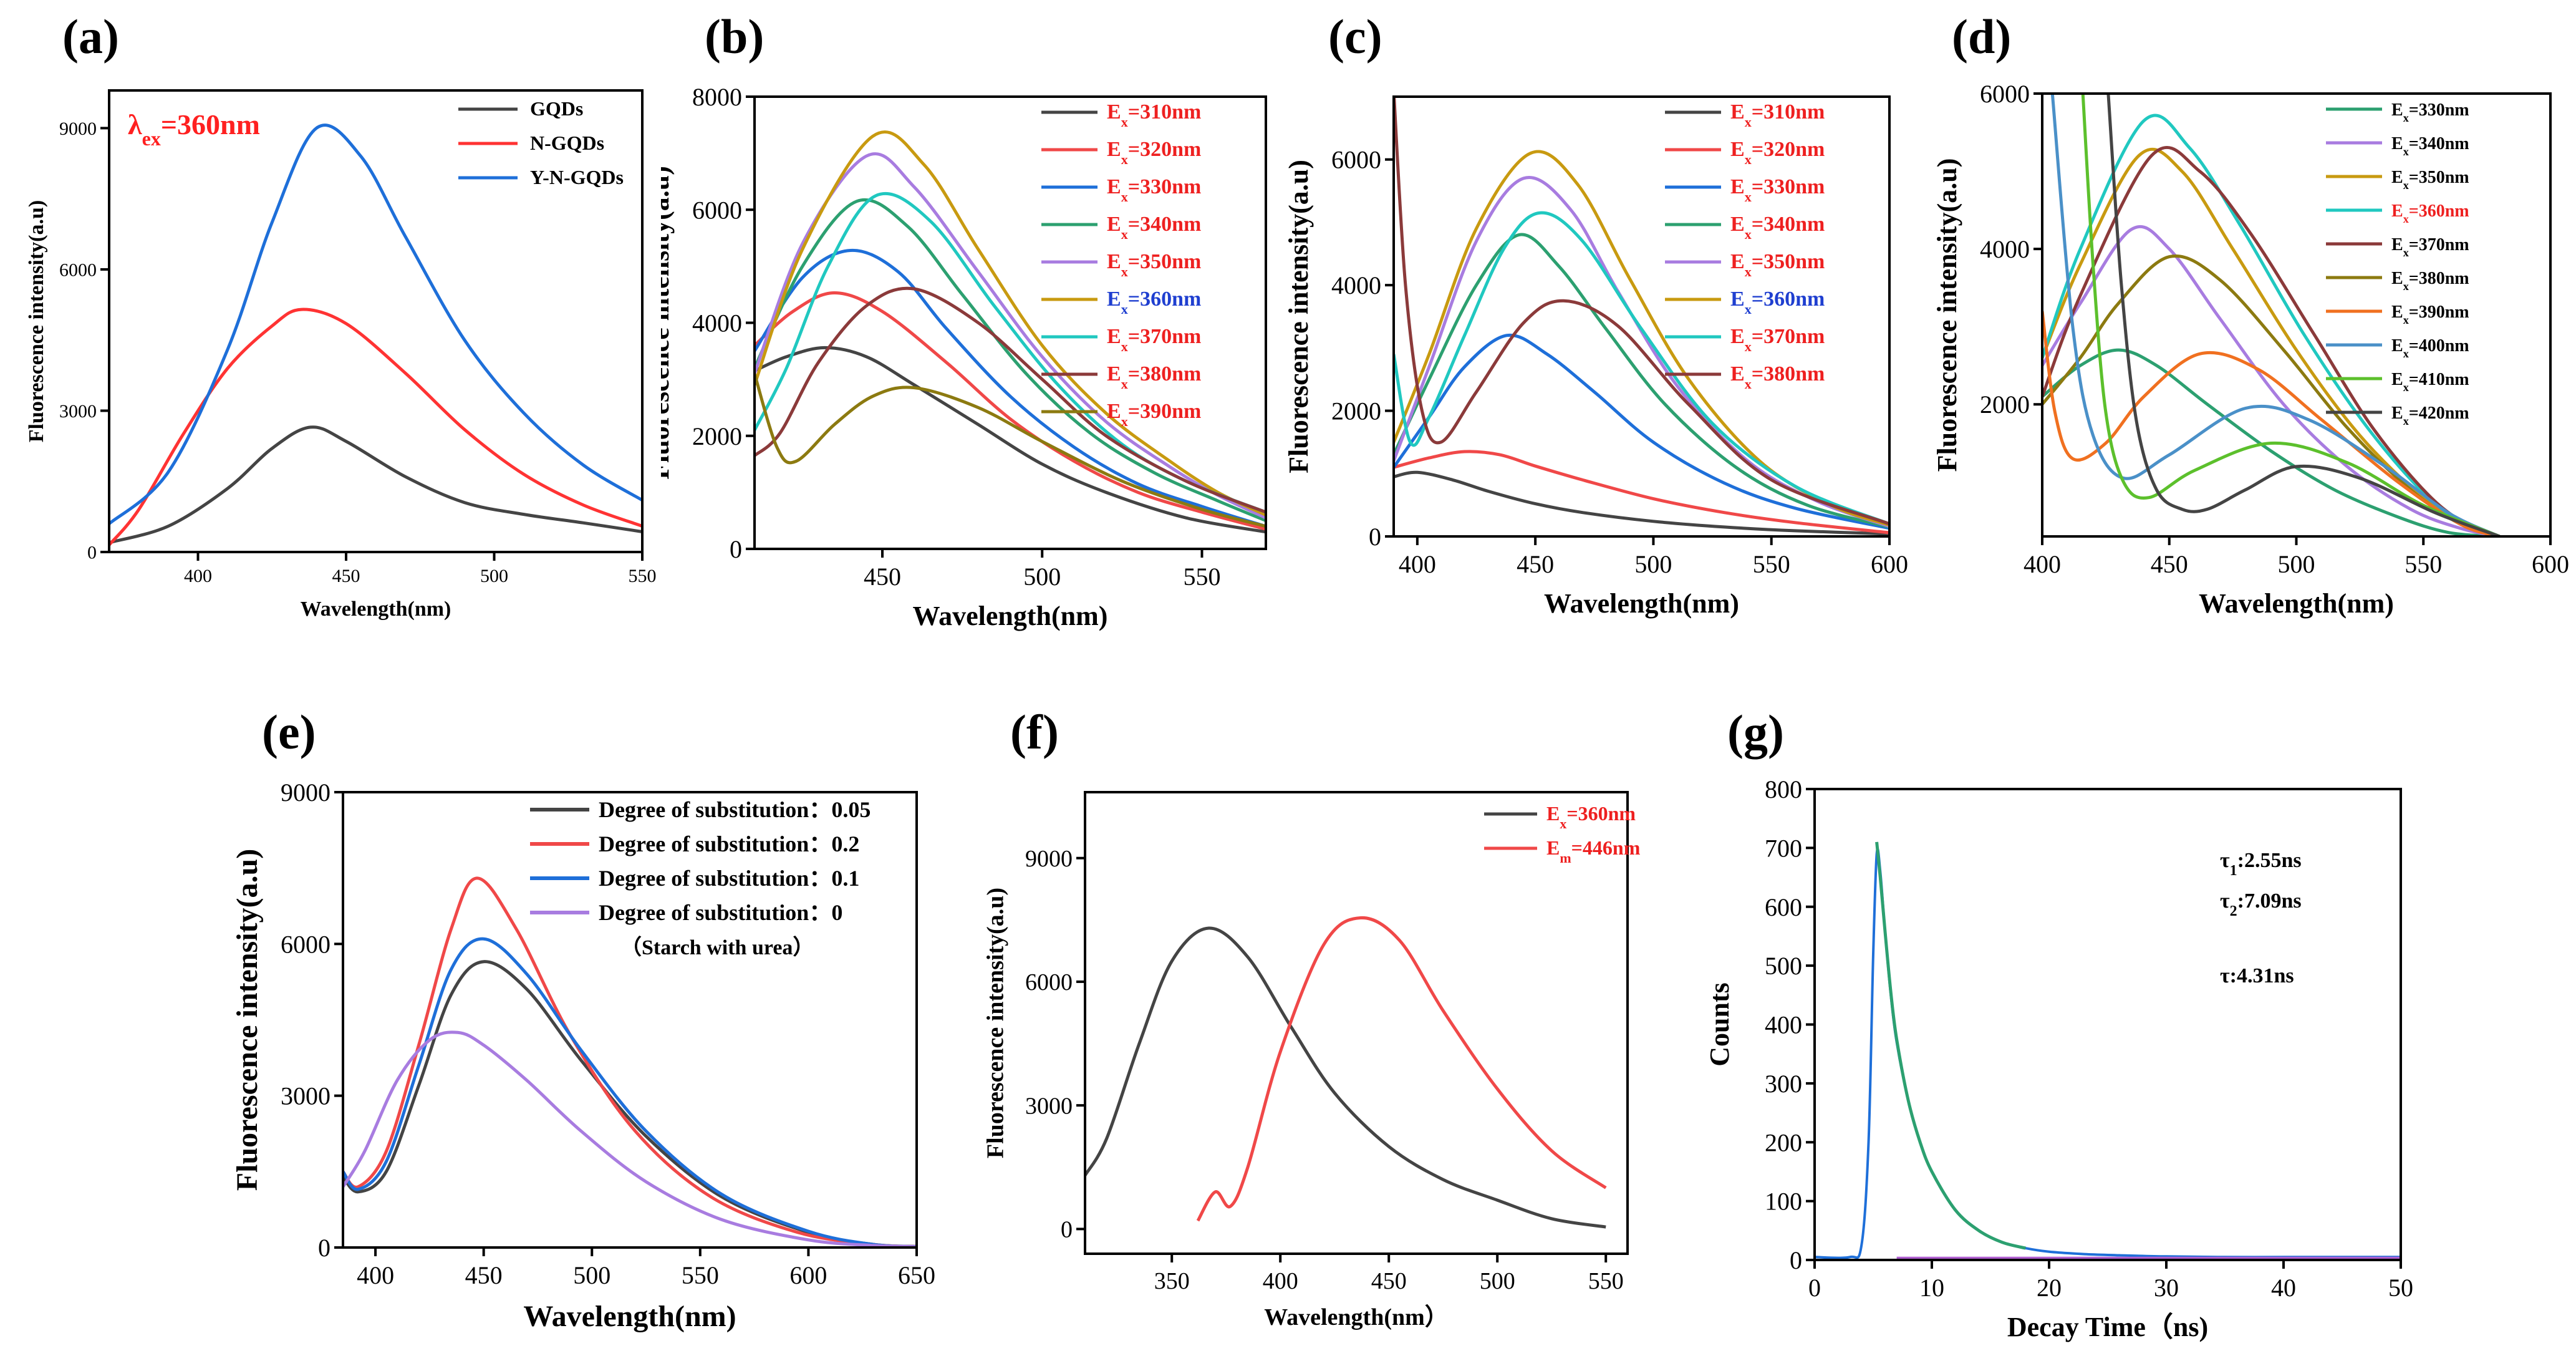  I want to click on x-axis-label: Decay Time（ns), so click(2107, 1327).